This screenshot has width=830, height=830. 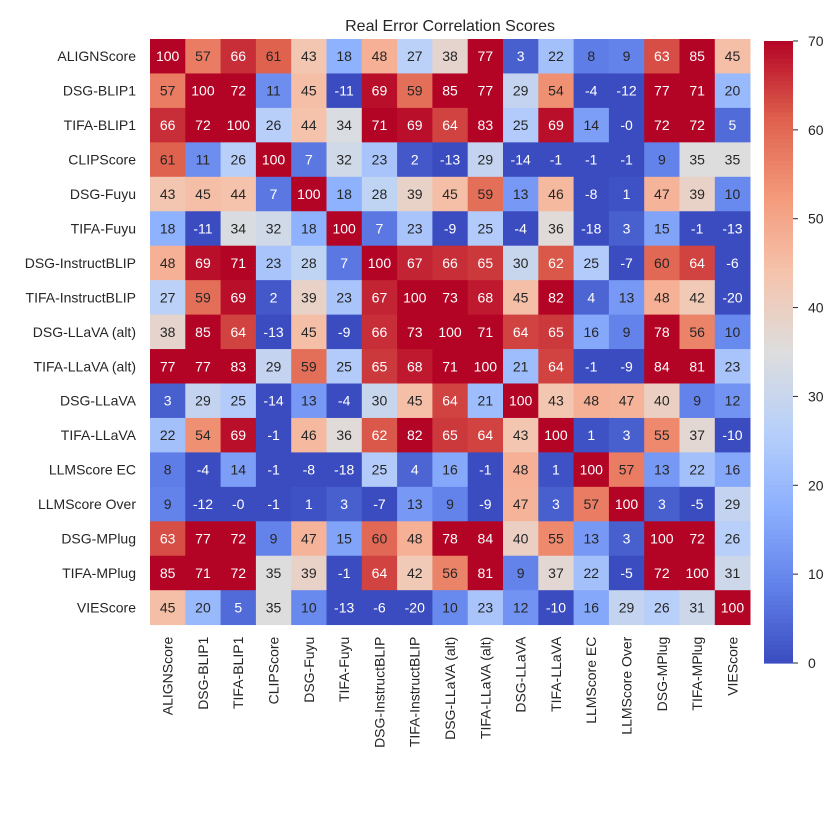 What do you see at coordinates (450, 607) in the screenshot?
I see `cell-value-label: 10` at bounding box center [450, 607].